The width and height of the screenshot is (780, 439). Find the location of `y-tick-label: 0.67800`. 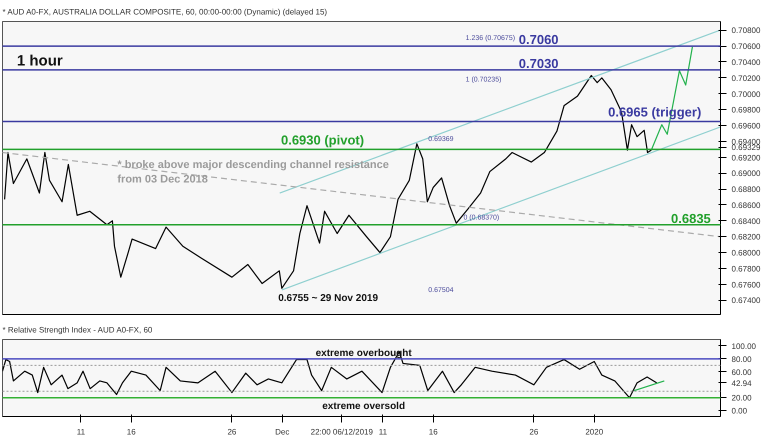

y-tick-label: 0.67800 is located at coordinates (746, 269).